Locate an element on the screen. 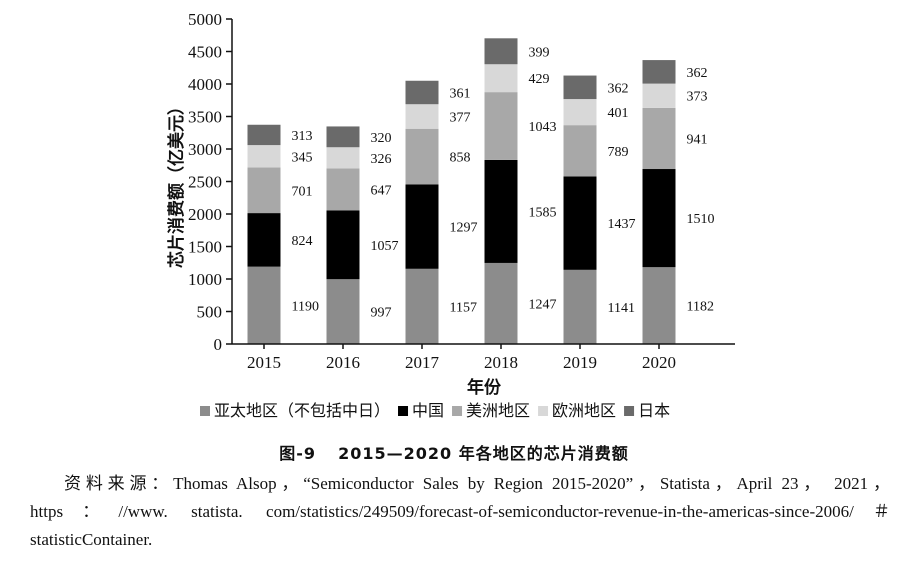 This screenshot has height=570, width=908. data-label: 1437 is located at coordinates (622, 224).